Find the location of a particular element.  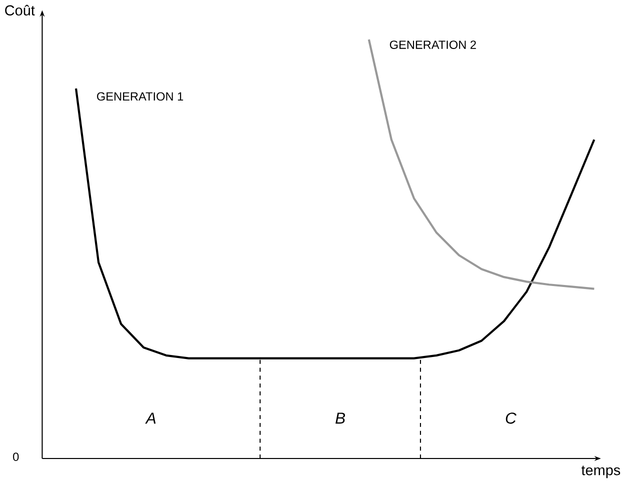

y-axis-title: Coût is located at coordinates (20, 10).